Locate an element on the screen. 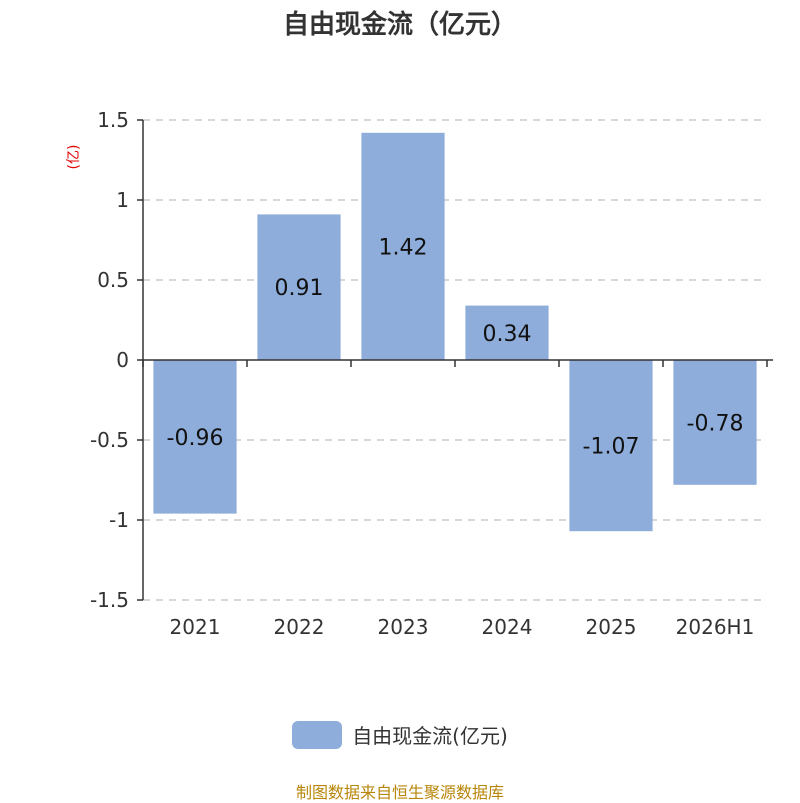 The height and width of the screenshot is (803, 800). x-tick-label: 2022 is located at coordinates (299, 627).